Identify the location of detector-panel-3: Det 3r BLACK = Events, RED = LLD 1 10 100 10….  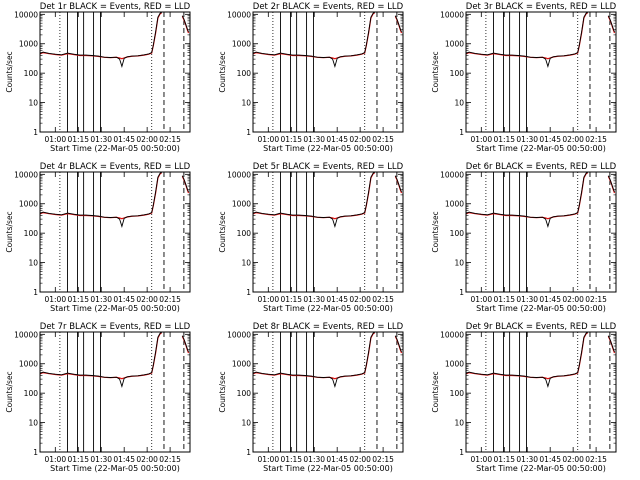
(524, 77).